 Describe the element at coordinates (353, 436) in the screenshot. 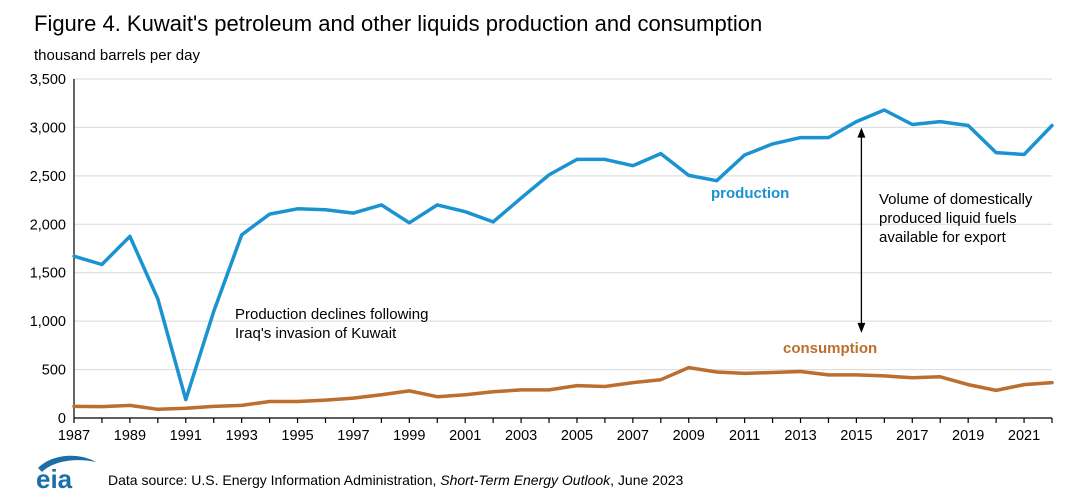

I see `x-tick-label: 1997` at that location.